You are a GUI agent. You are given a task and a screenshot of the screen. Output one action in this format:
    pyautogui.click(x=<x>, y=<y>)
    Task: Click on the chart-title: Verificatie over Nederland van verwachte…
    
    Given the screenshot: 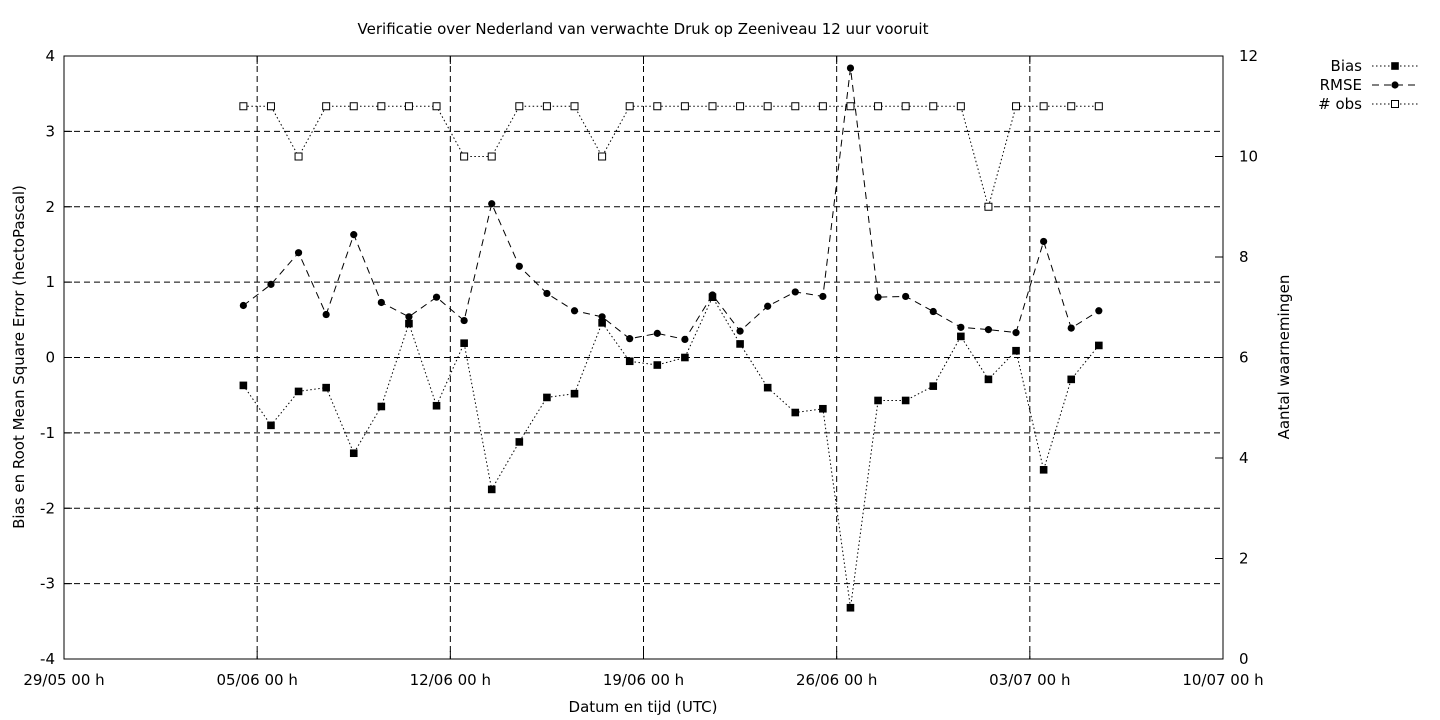 What is the action you would take?
    pyautogui.click(x=643, y=29)
    